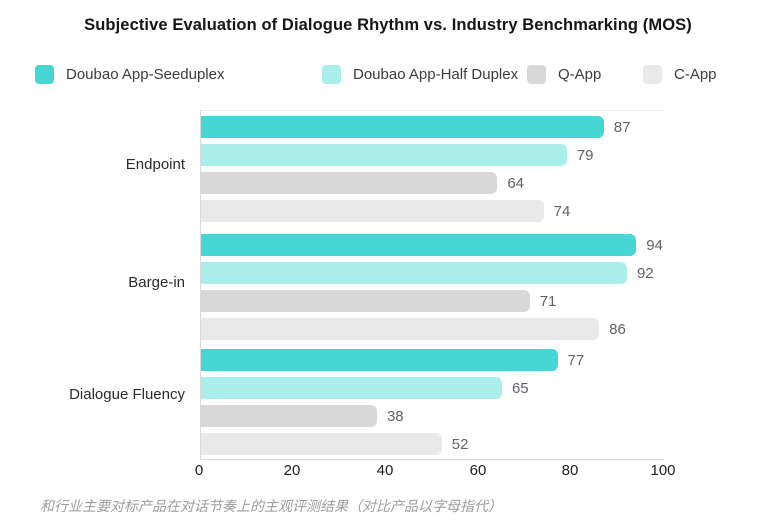 The image size is (776, 525). I want to click on legend-item-q-app: Q-App, so click(564, 74).